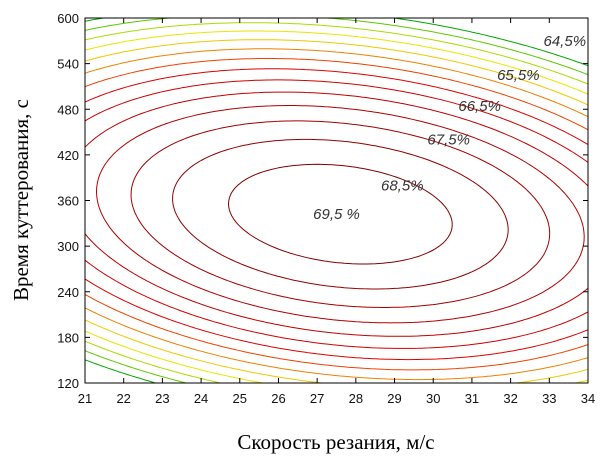  I want to click on contour-value-label: 67,5%, so click(448, 140).